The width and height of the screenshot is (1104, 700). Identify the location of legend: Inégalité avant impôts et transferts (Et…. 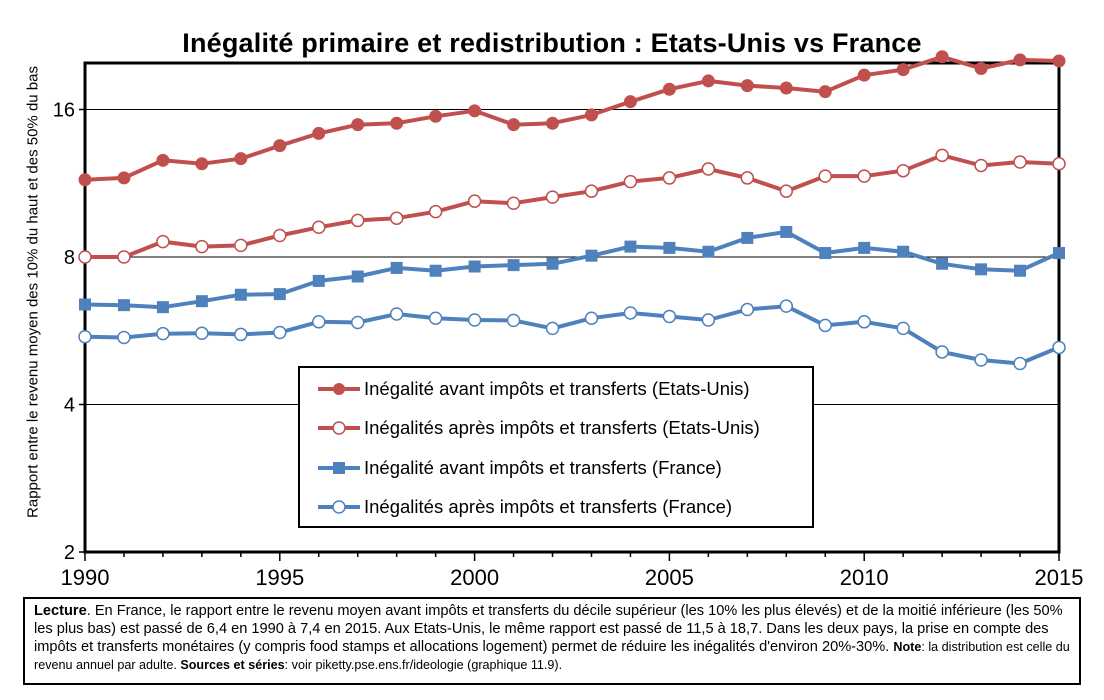
(556, 447).